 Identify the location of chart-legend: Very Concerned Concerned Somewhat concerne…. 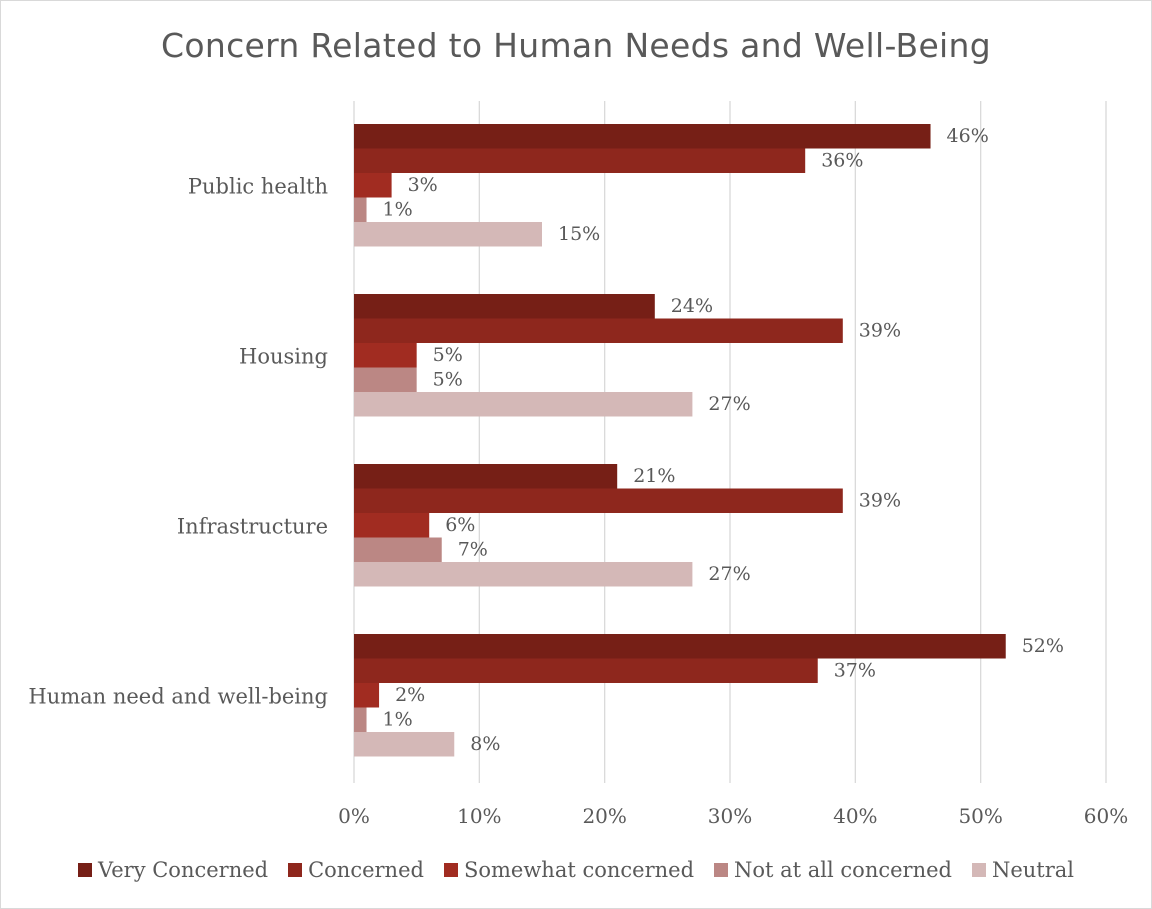
(576, 870).